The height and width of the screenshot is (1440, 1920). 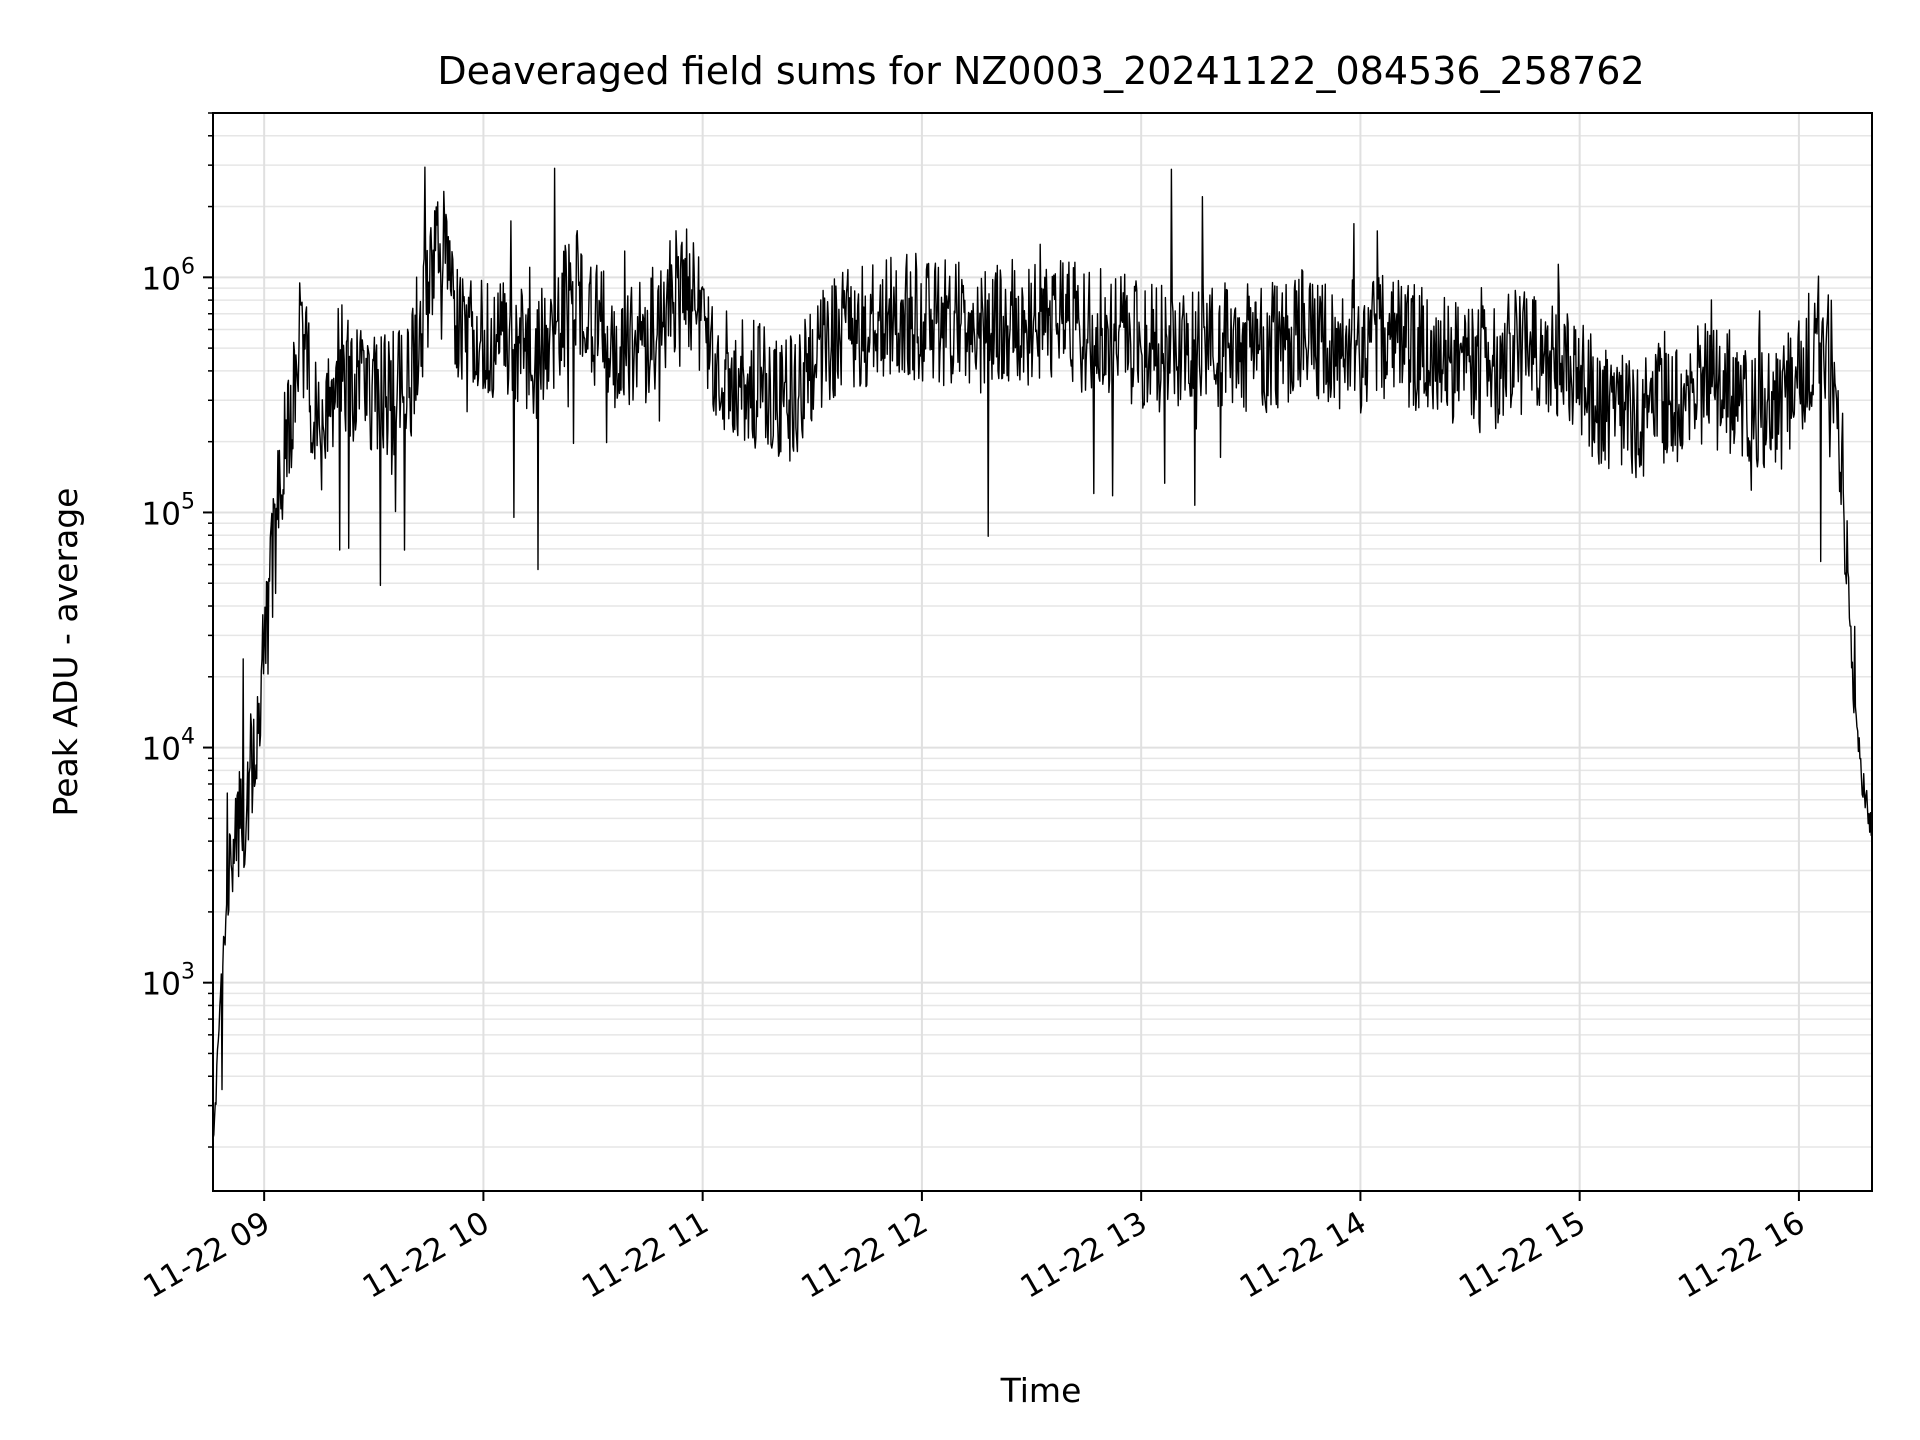 I want to click on y-axis-title: Peak ADU - average, so click(x=65, y=652).